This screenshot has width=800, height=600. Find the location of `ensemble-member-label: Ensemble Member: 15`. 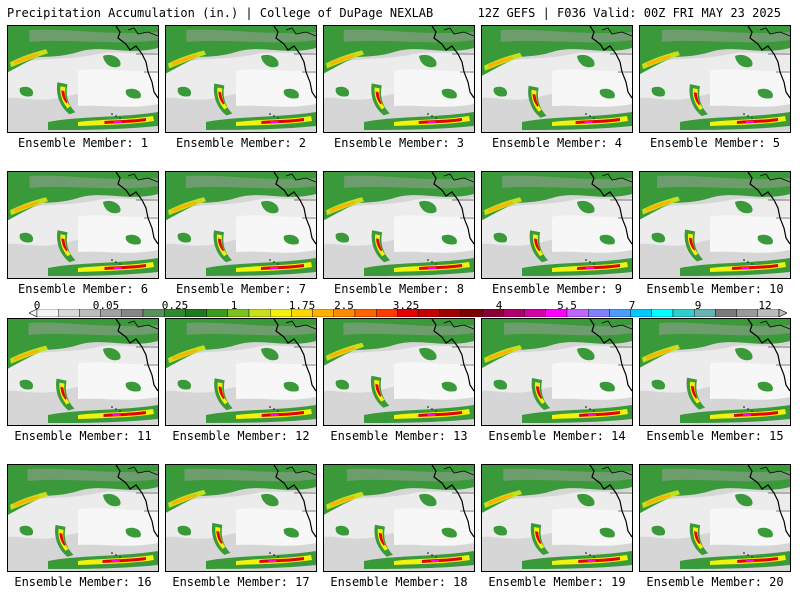

ensemble-member-label: Ensemble Member: 15 is located at coordinates (715, 436).